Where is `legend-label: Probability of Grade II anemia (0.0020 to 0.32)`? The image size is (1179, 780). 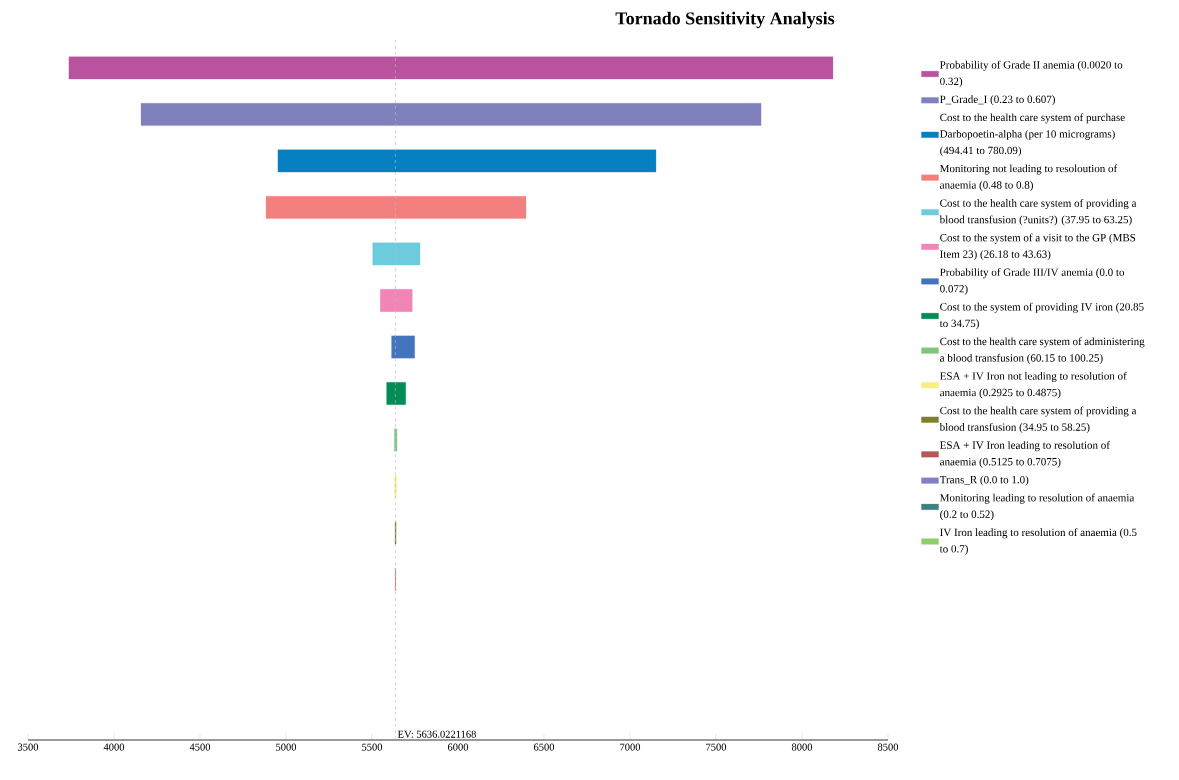 legend-label: Probability of Grade II anemia (0.0020 to 0.32) is located at coordinates (1031, 74).